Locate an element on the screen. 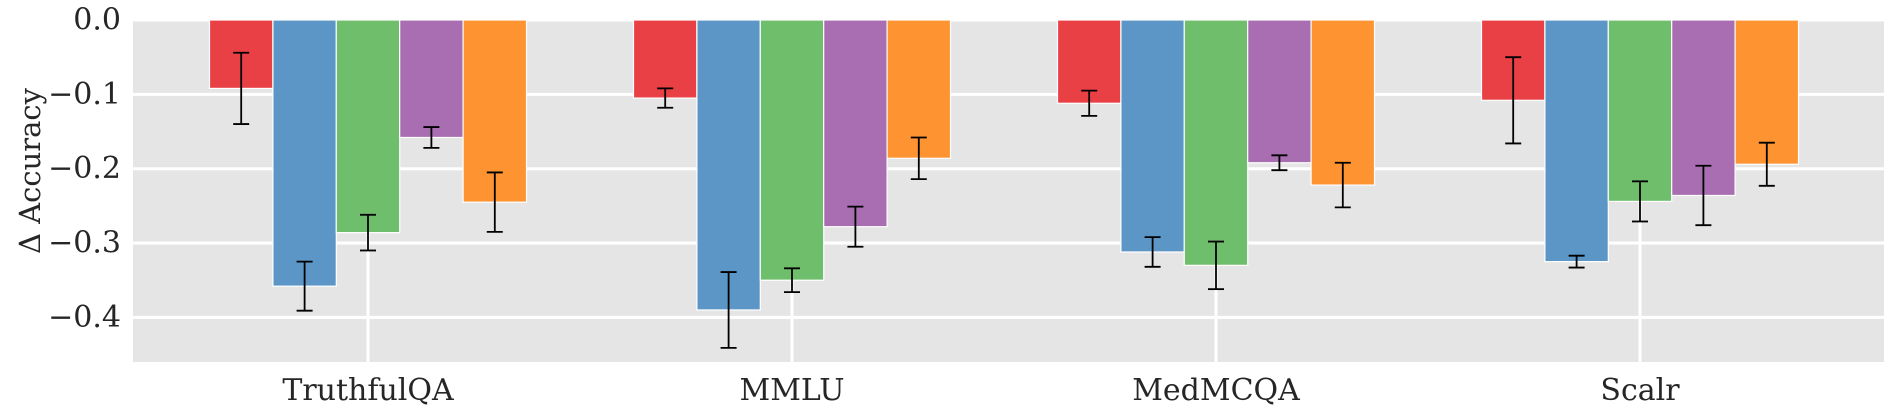 The image size is (1884, 413). x-category-label: TruthfulQA is located at coordinates (368, 390).